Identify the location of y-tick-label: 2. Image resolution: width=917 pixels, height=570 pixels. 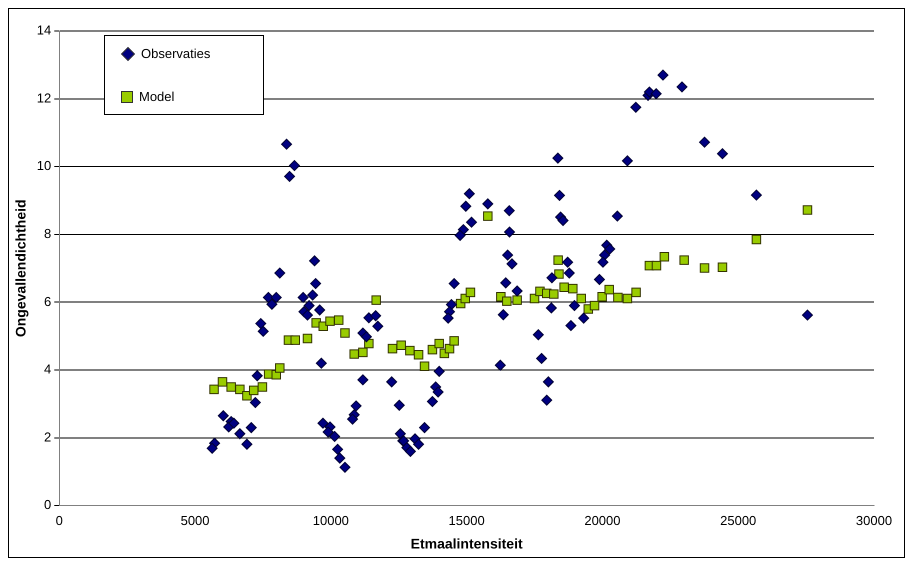
(48, 436).